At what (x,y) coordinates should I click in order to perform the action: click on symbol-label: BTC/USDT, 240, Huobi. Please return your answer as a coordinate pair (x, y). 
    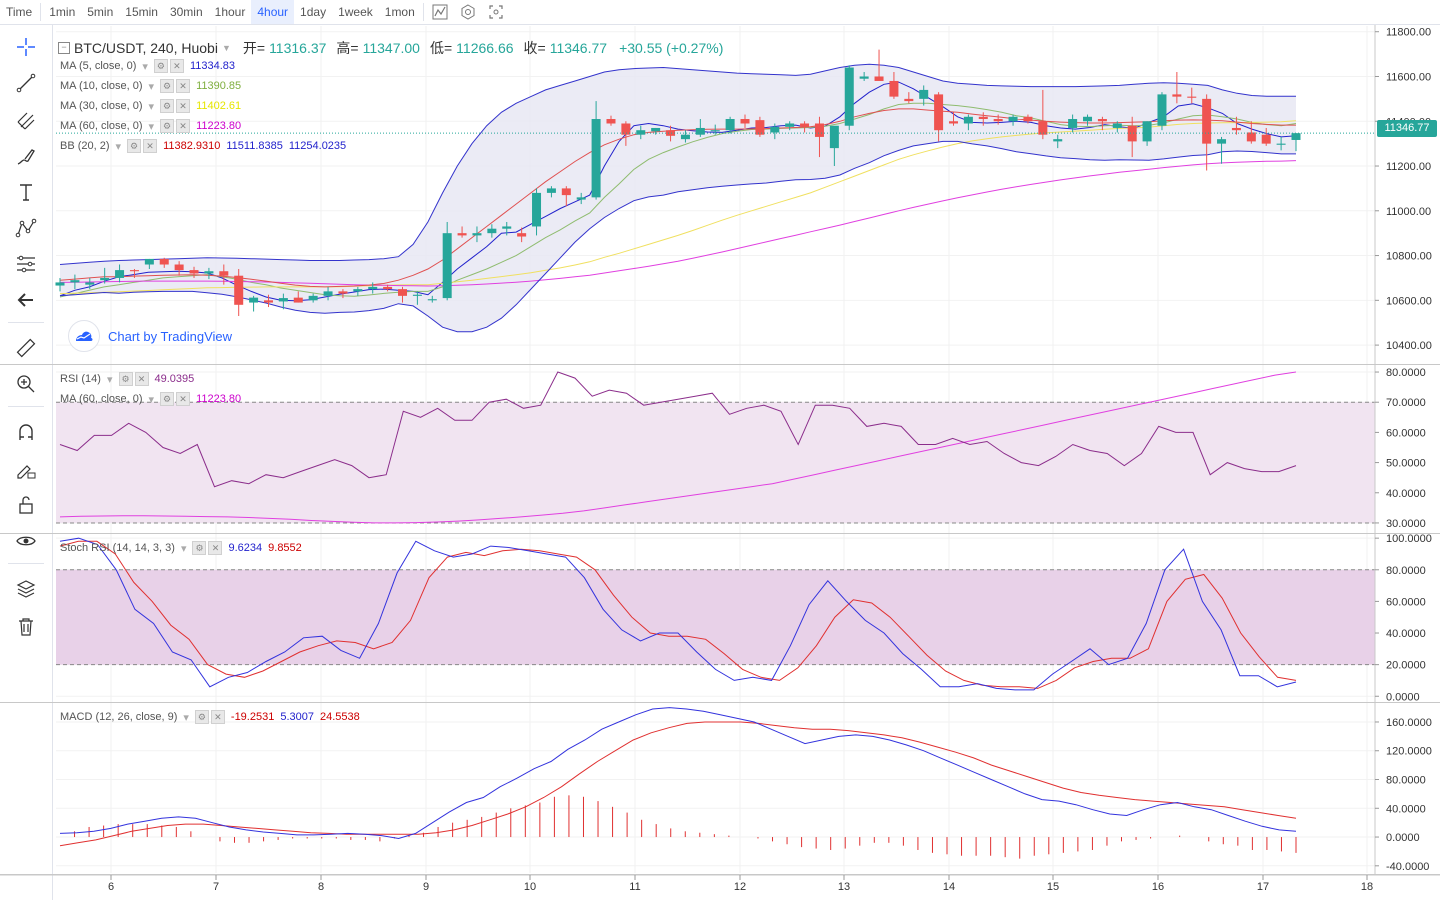
    Looking at the image, I should click on (146, 48).